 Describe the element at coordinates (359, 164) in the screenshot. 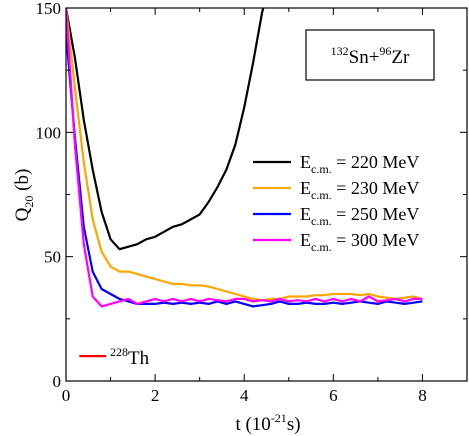

I see `legend-label-1: Ec.m. = 220 MeV` at that location.